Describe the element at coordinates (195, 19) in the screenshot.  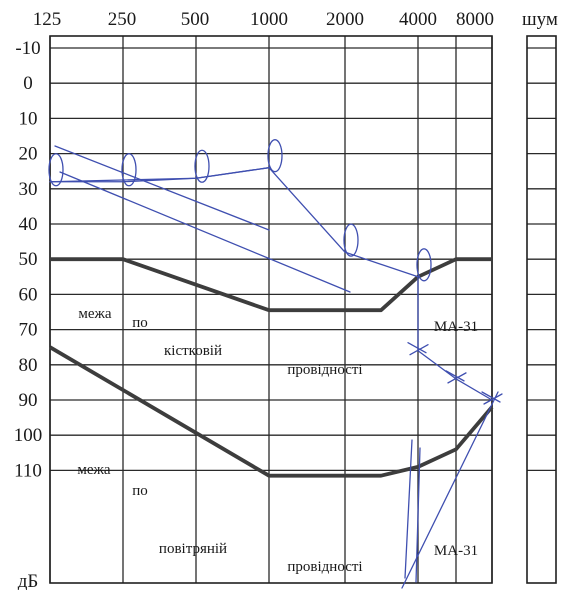
I see `x-tick-label: 500` at that location.